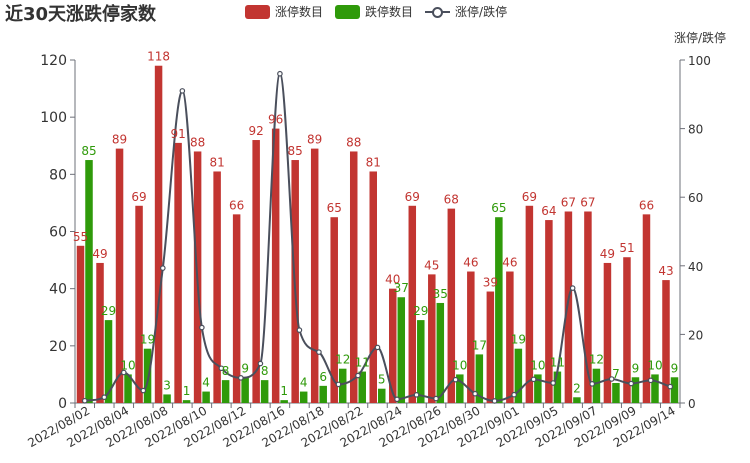 The image size is (750, 463). I want to click on data-label-limit-down: 12, so click(342, 360).